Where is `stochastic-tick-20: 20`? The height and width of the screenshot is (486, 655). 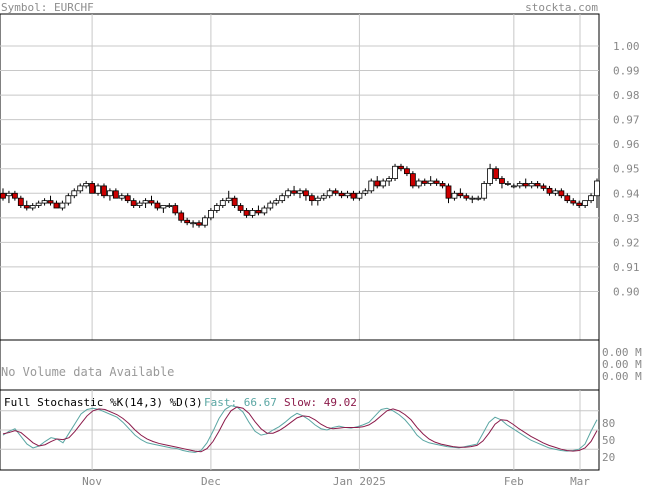 stochastic-tick-20: 20 is located at coordinates (608, 457).